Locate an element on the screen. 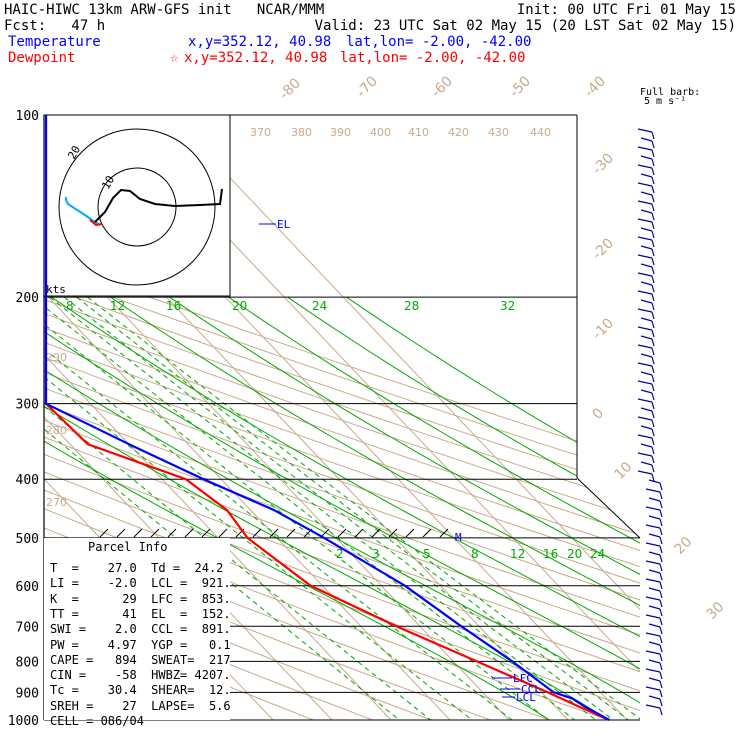 The image size is (740, 740). isotherm-label: 30 is located at coordinates (716, 611).